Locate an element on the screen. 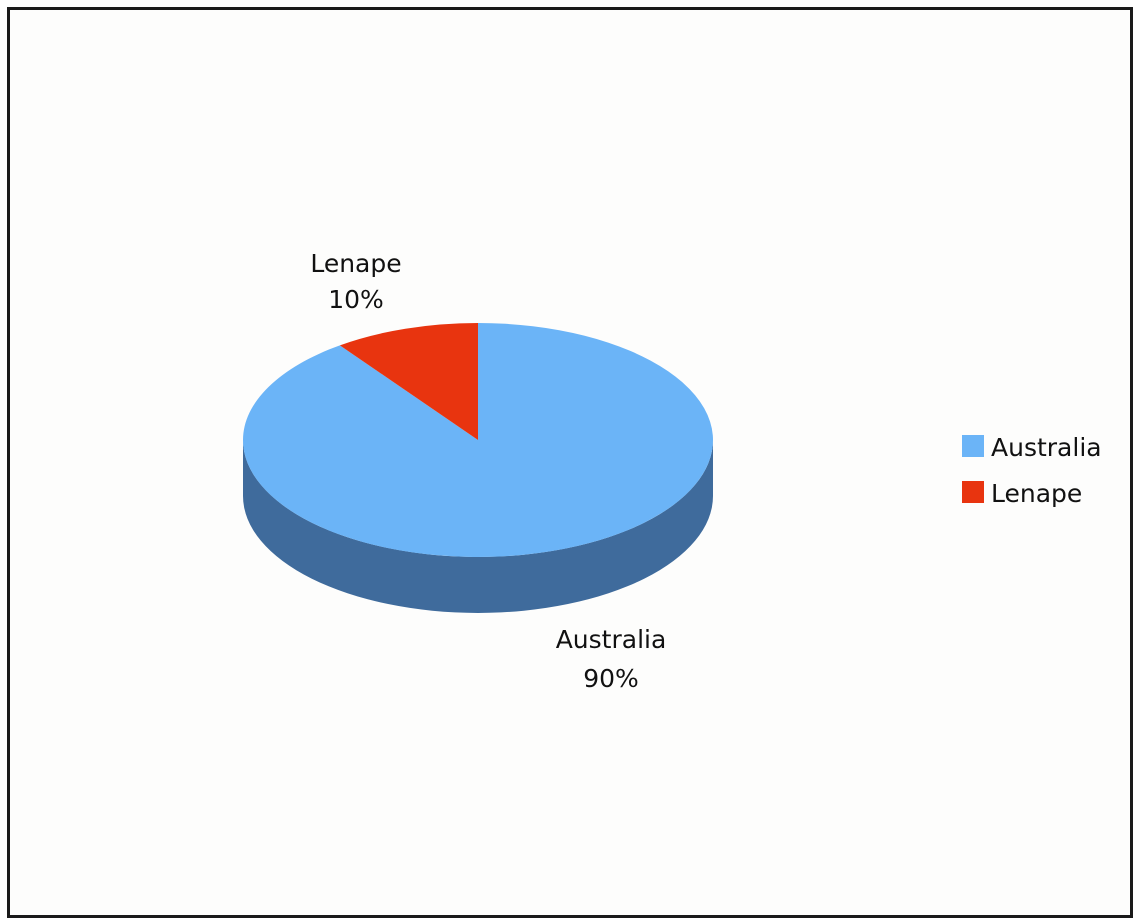  data-label-lenape-name: Lenape is located at coordinates (355, 263).